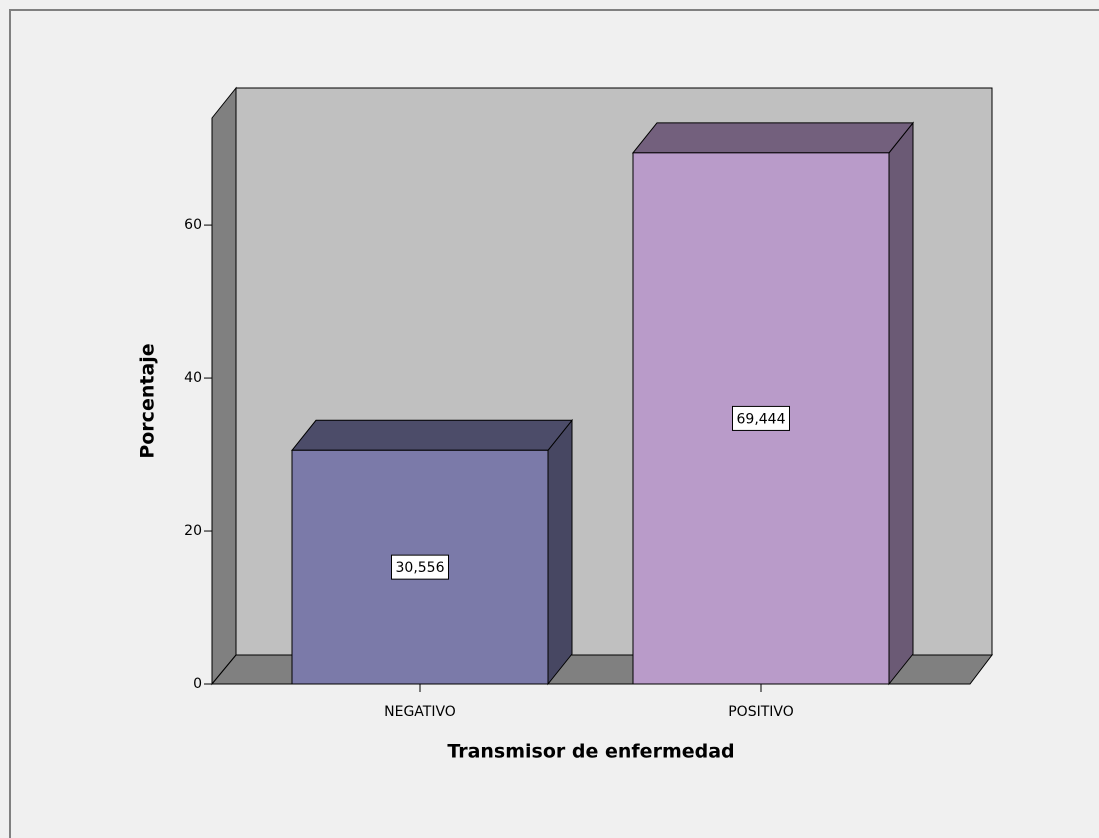 The width and height of the screenshot is (1099, 838). What do you see at coordinates (761, 712) in the screenshot?
I see `x-tick-label: POSITIVO` at bounding box center [761, 712].